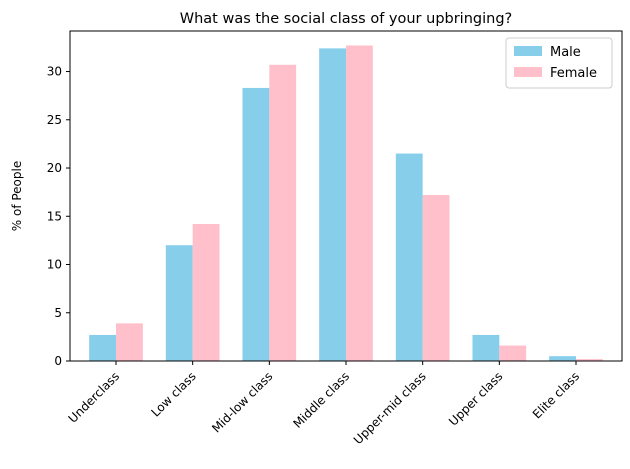 The height and width of the screenshot is (469, 630). I want to click on x-tick-label: Middle class, so click(321, 400).